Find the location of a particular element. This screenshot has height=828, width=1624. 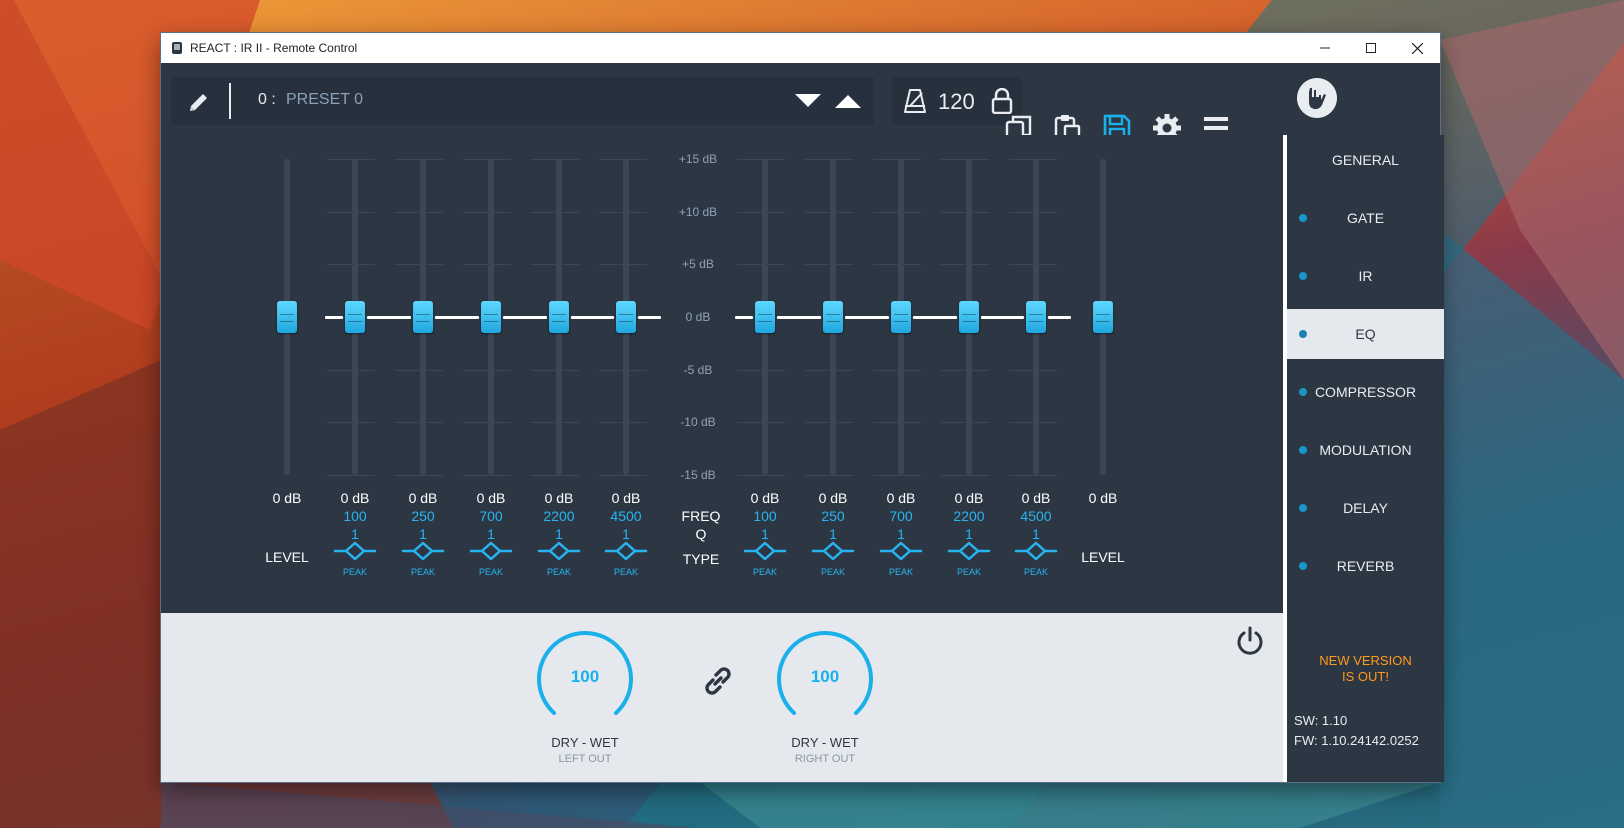

dry-wet-right-value: 100 is located at coordinates (825, 676).